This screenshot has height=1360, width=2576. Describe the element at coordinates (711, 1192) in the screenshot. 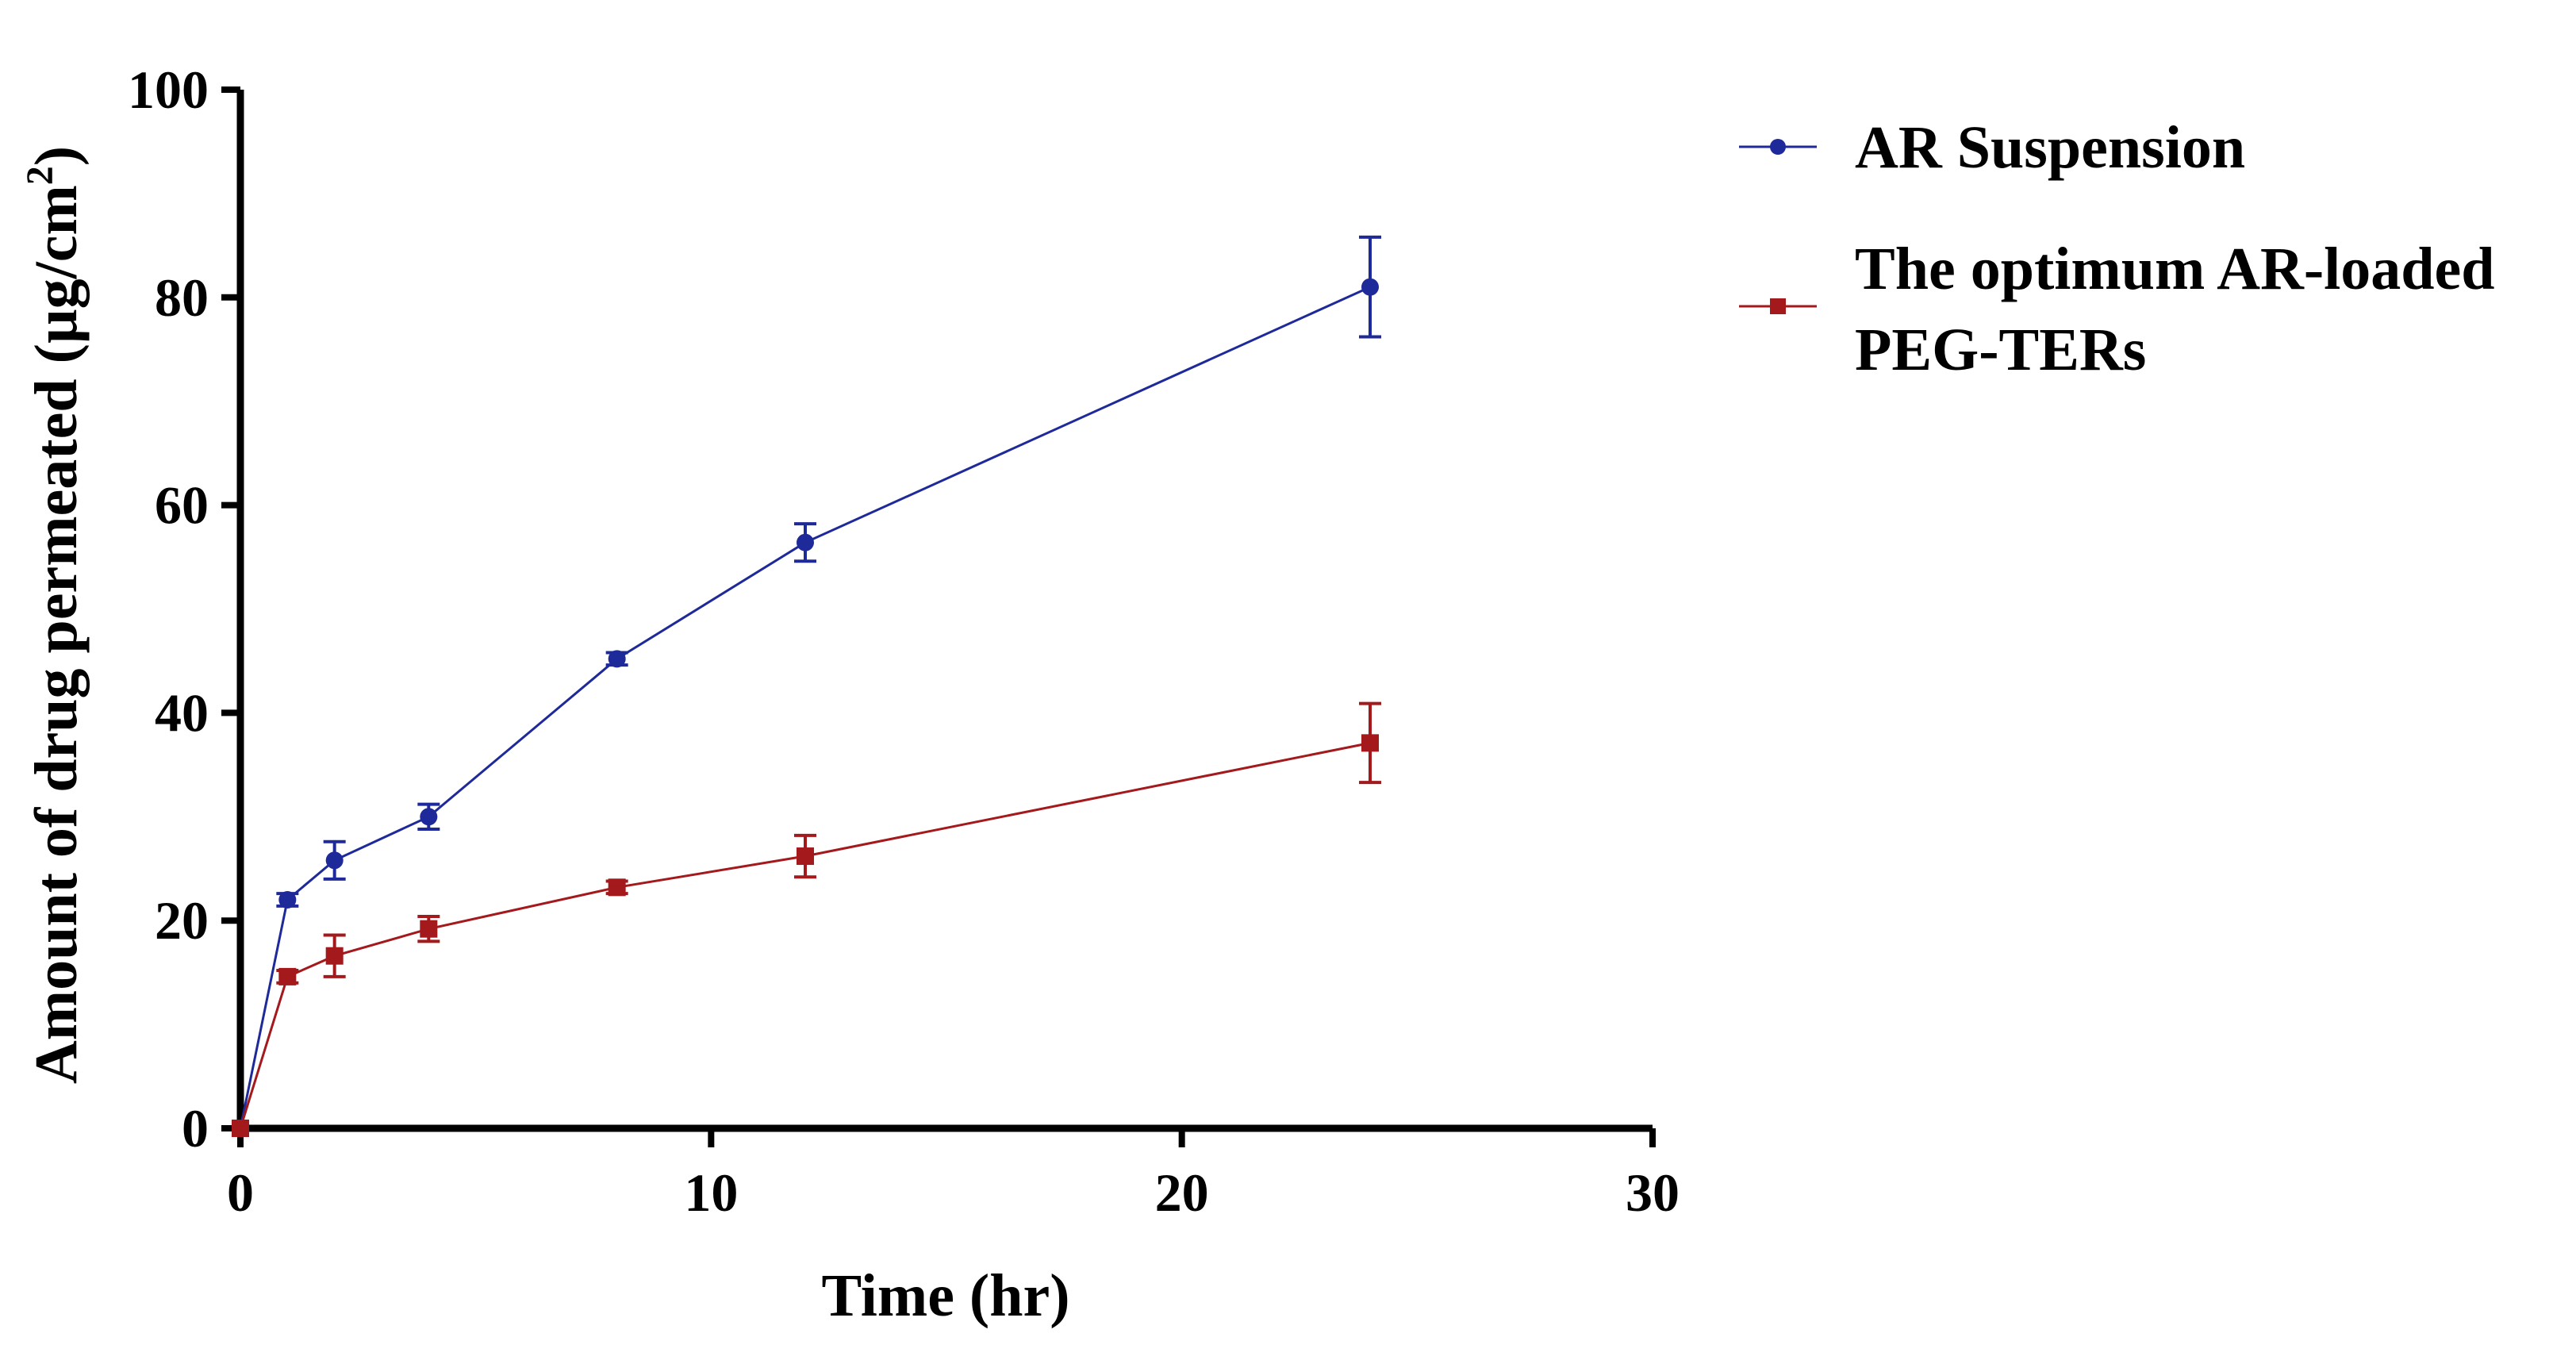

I see `x-tick-label: 10` at that location.